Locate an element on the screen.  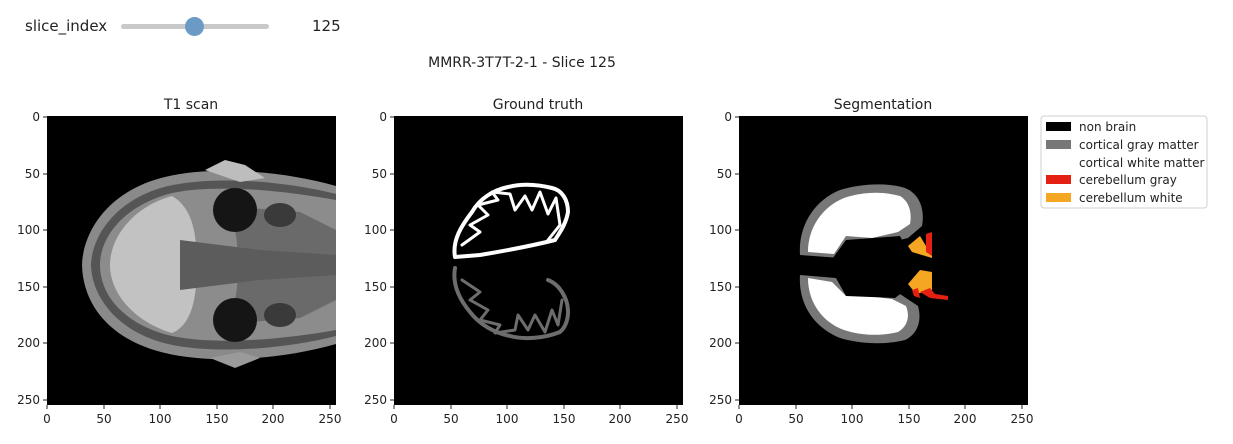
legend-entry: cortical white matter is located at coordinates (1125, 163).